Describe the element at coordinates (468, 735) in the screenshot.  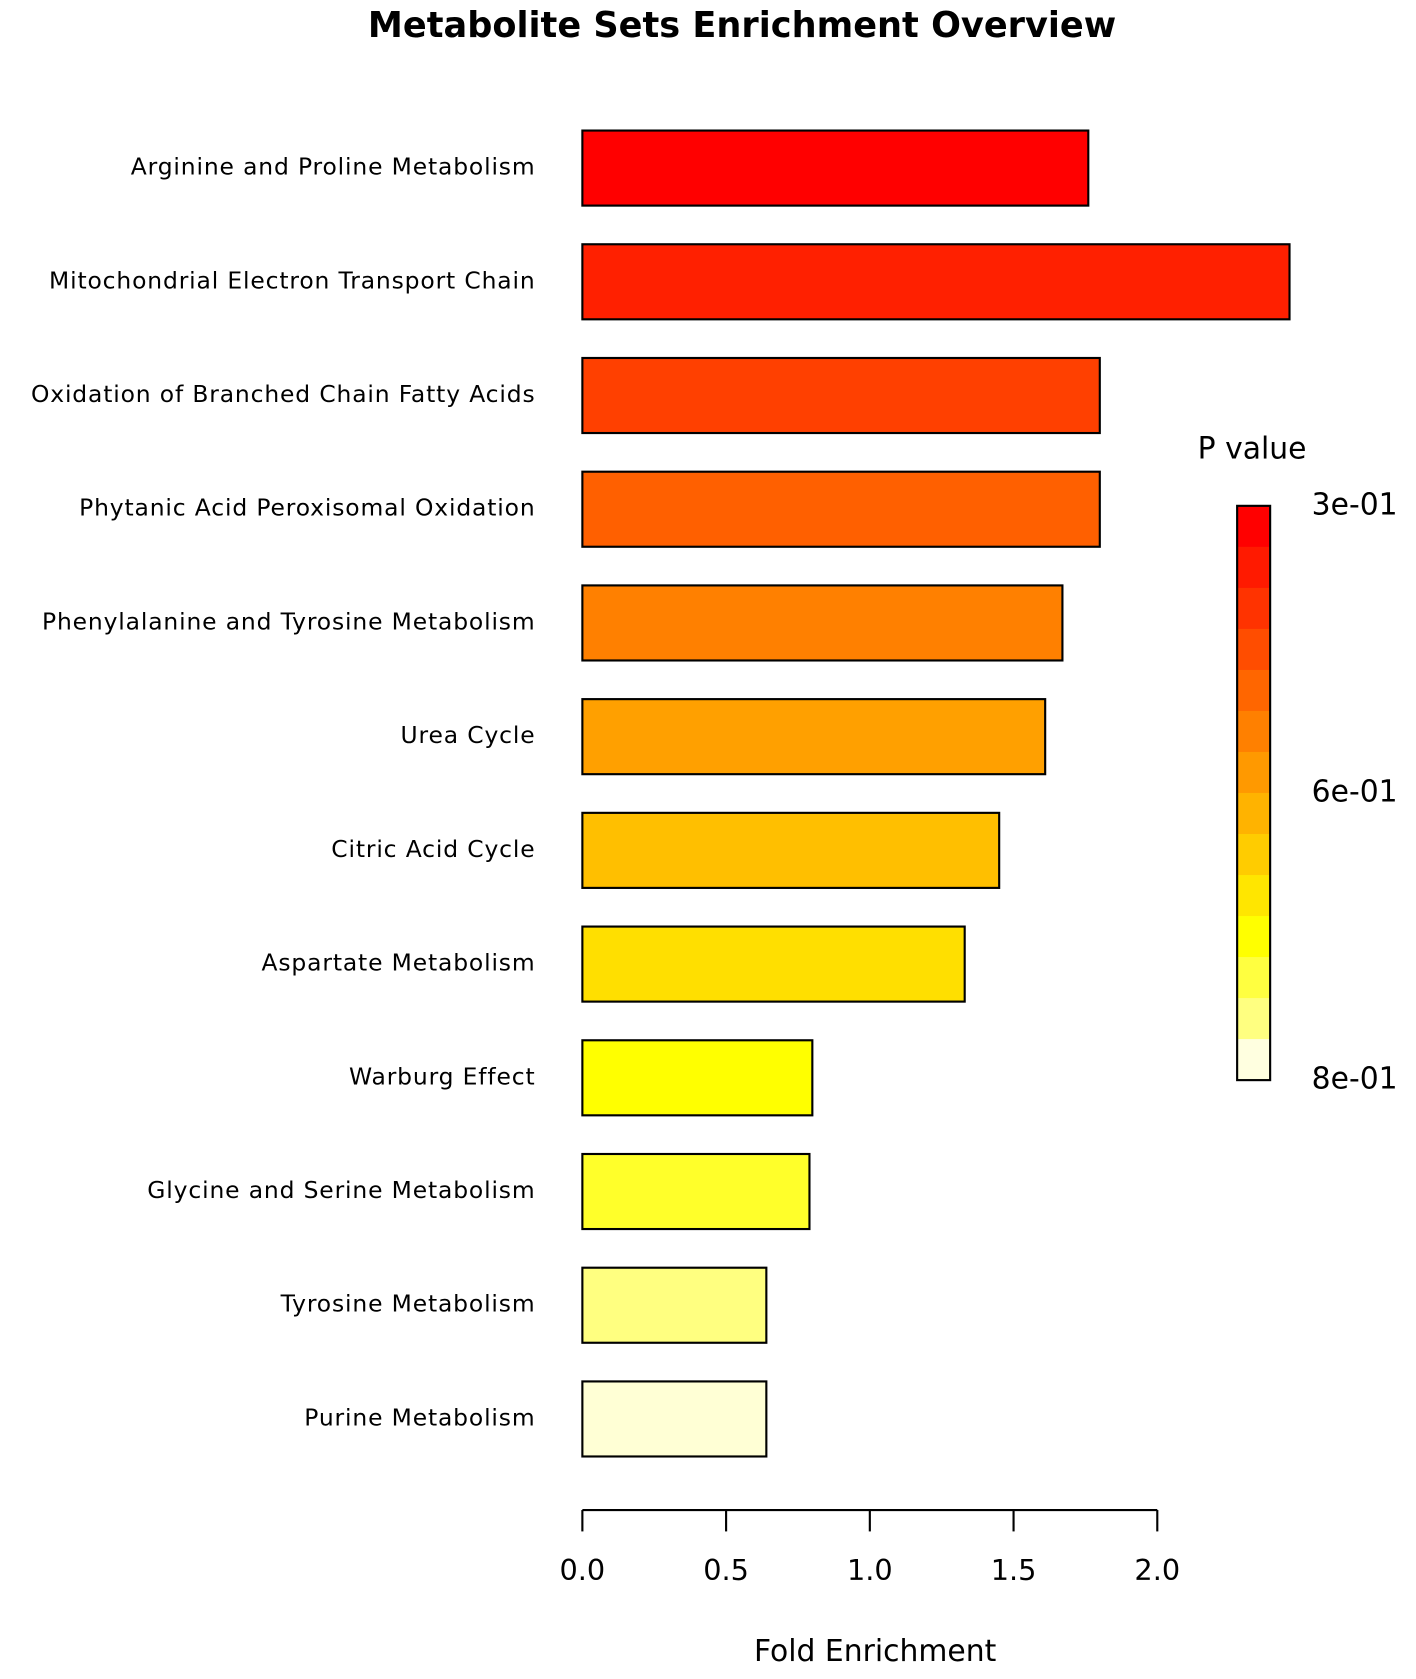
I see `y-tick-label: Urea Cycle` at that location.